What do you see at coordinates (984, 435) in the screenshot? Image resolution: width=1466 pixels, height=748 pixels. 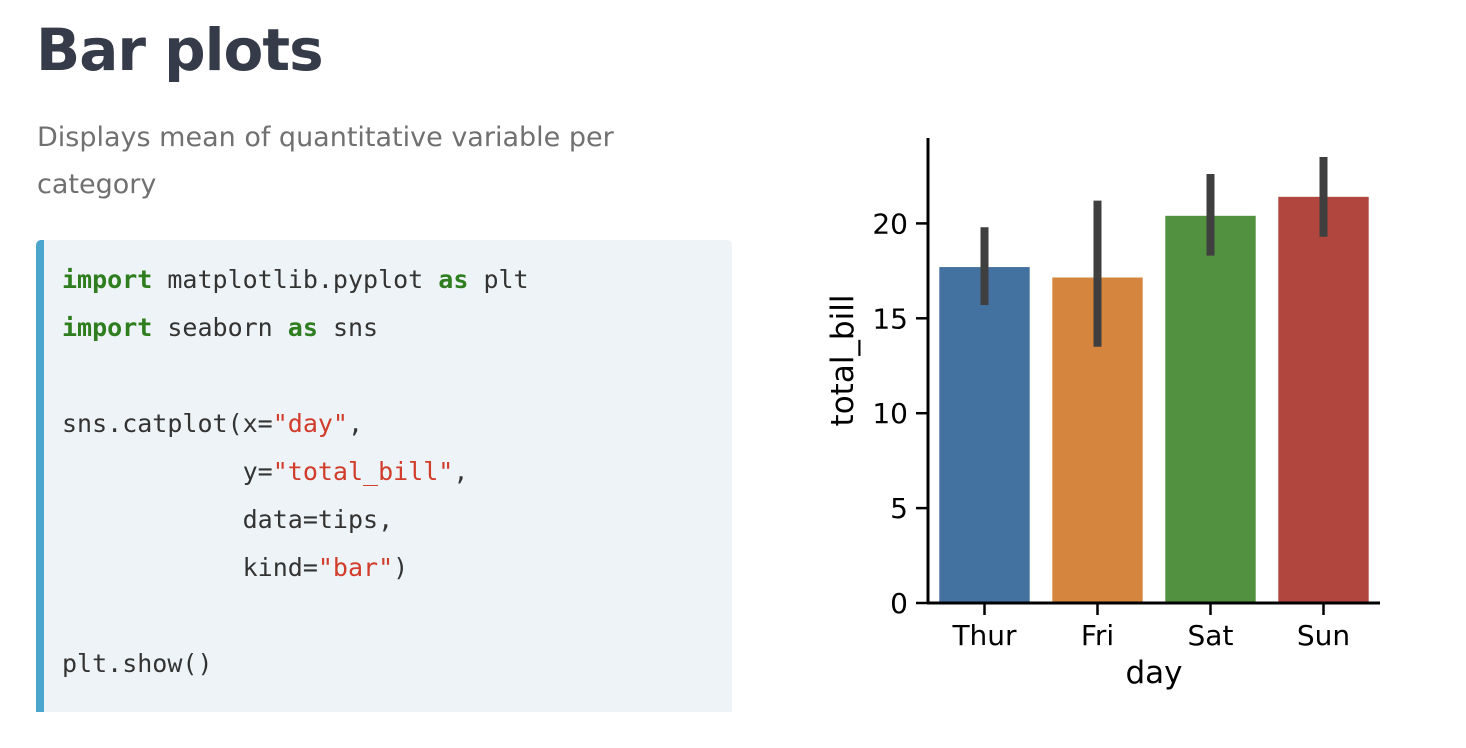 I see `bar-thur` at bounding box center [984, 435].